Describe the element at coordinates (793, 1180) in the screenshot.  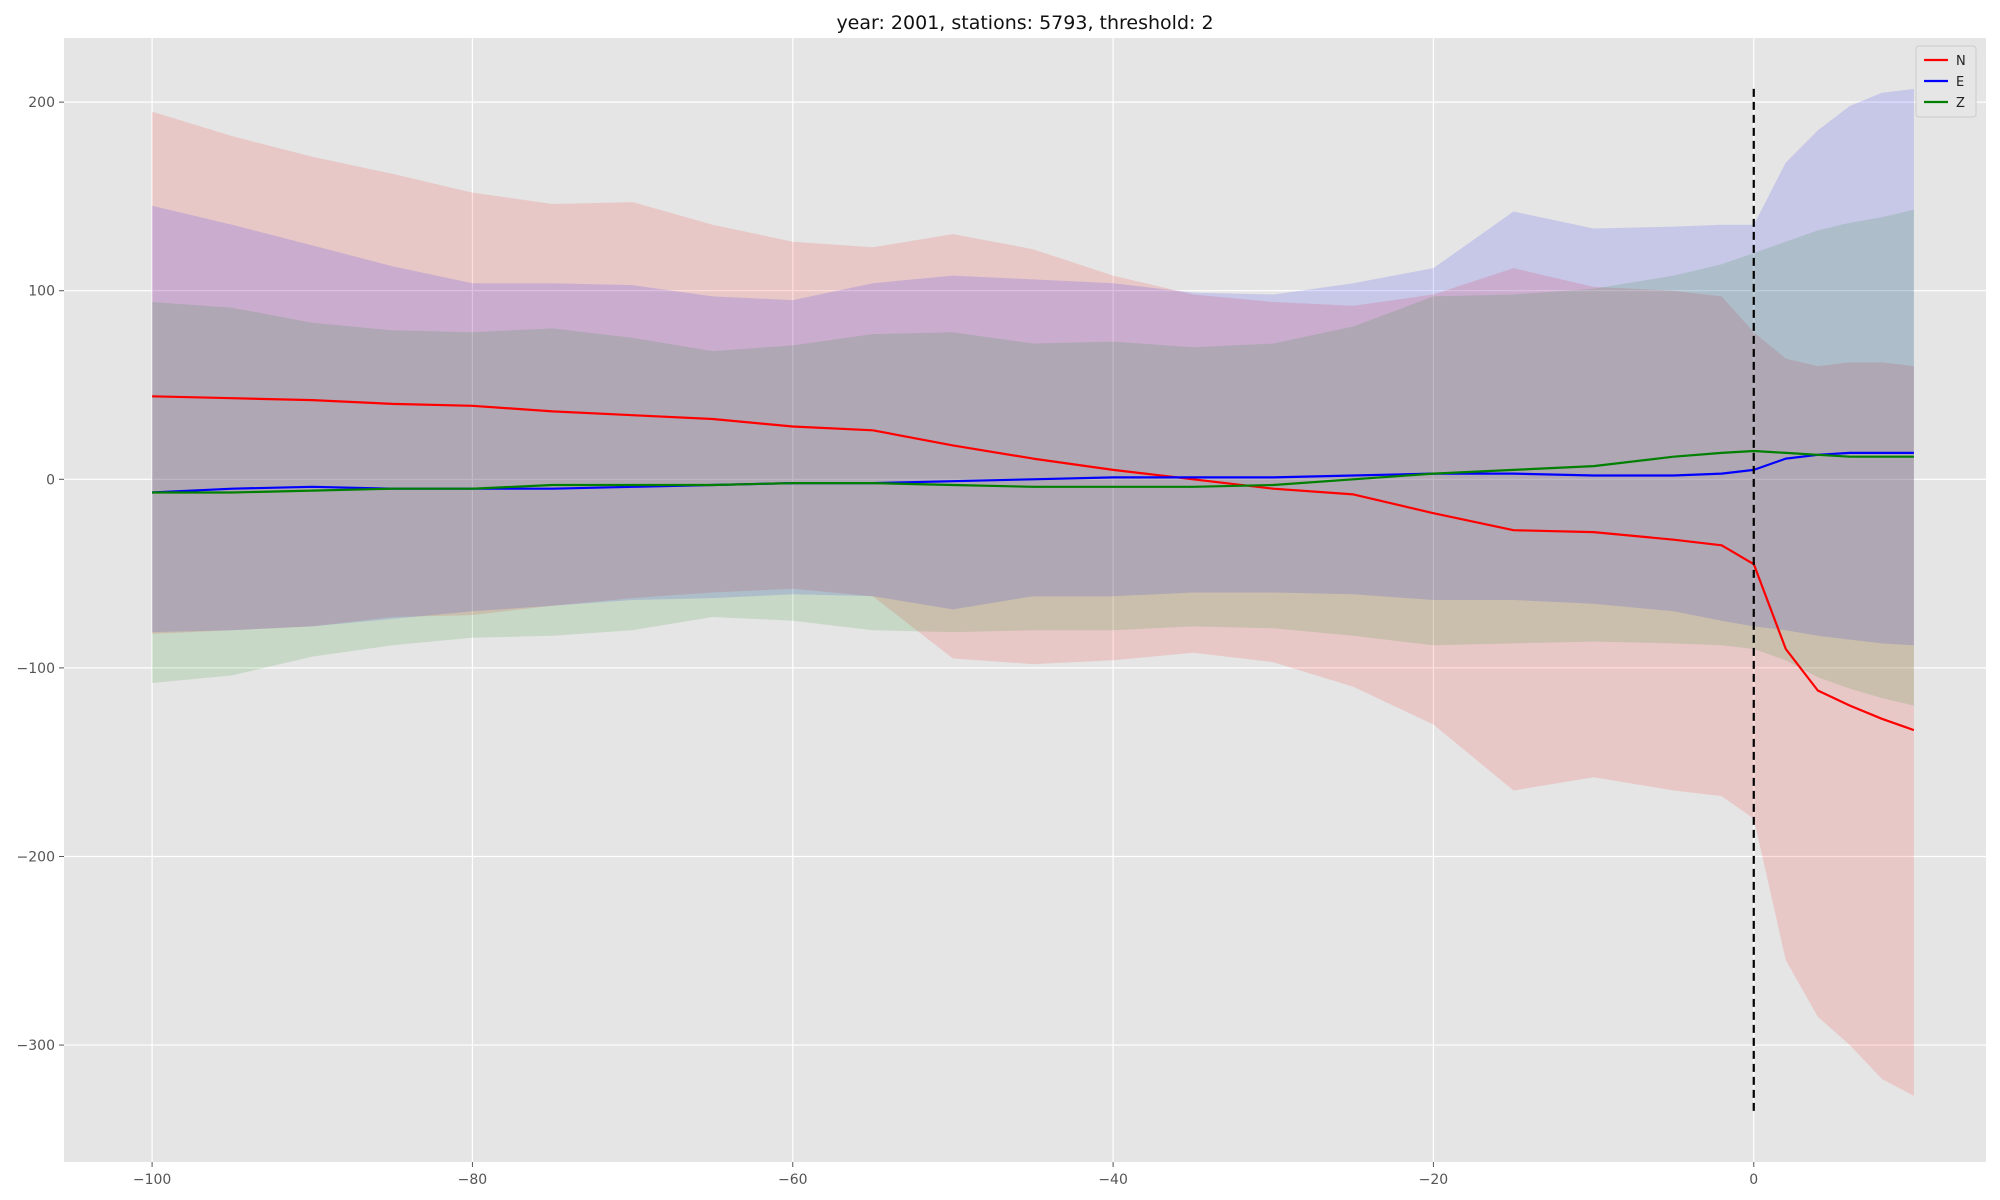
I see `x-tick-label-2: −60` at that location.